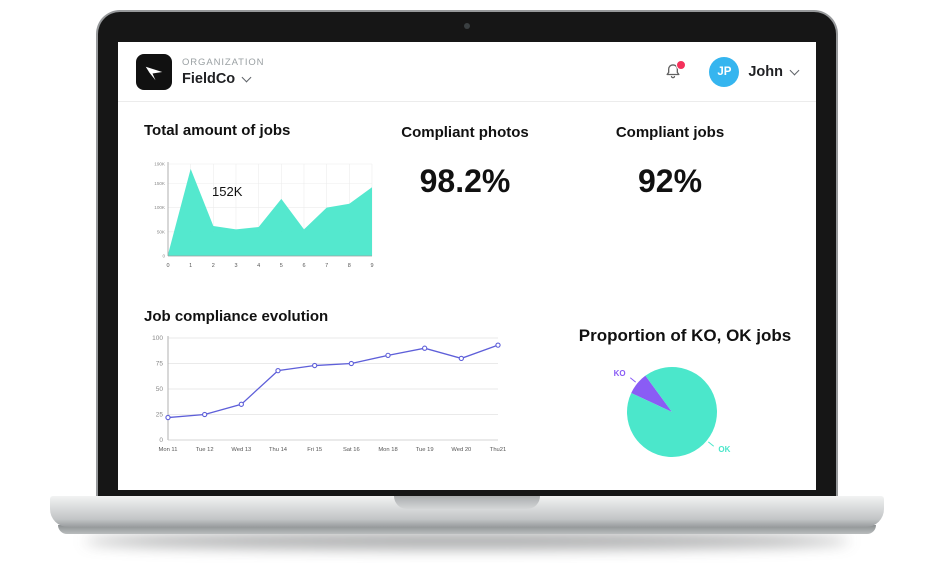 This screenshot has width=934, height=563. What do you see at coordinates (160, 415) in the screenshot?
I see `svg-text: 25` at bounding box center [160, 415].